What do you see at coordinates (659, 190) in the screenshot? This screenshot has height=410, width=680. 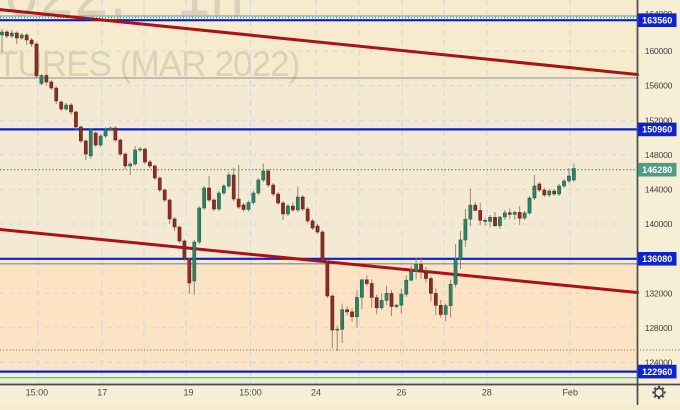 I see `svg-text: 144000` at bounding box center [659, 190].